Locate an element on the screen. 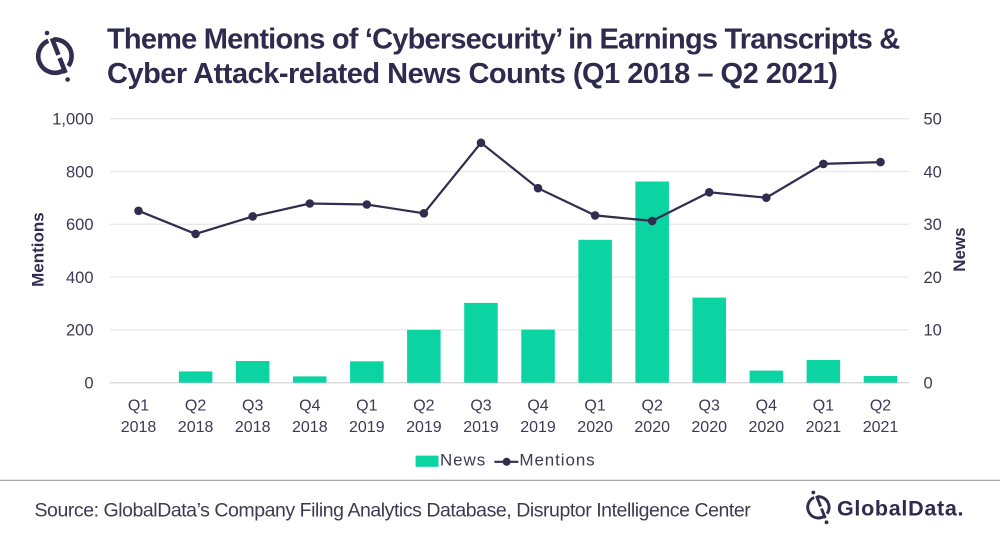 The image size is (1000, 536). svg-text: 30 is located at coordinates (933, 225).